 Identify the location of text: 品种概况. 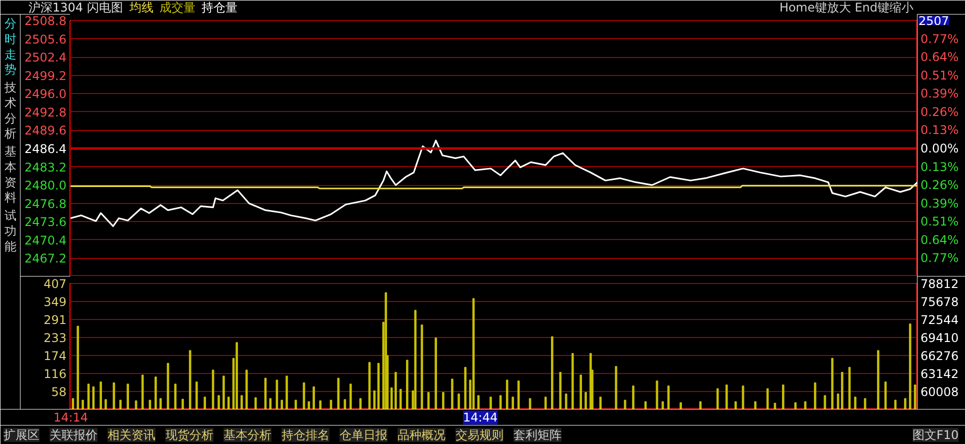
(422, 435).